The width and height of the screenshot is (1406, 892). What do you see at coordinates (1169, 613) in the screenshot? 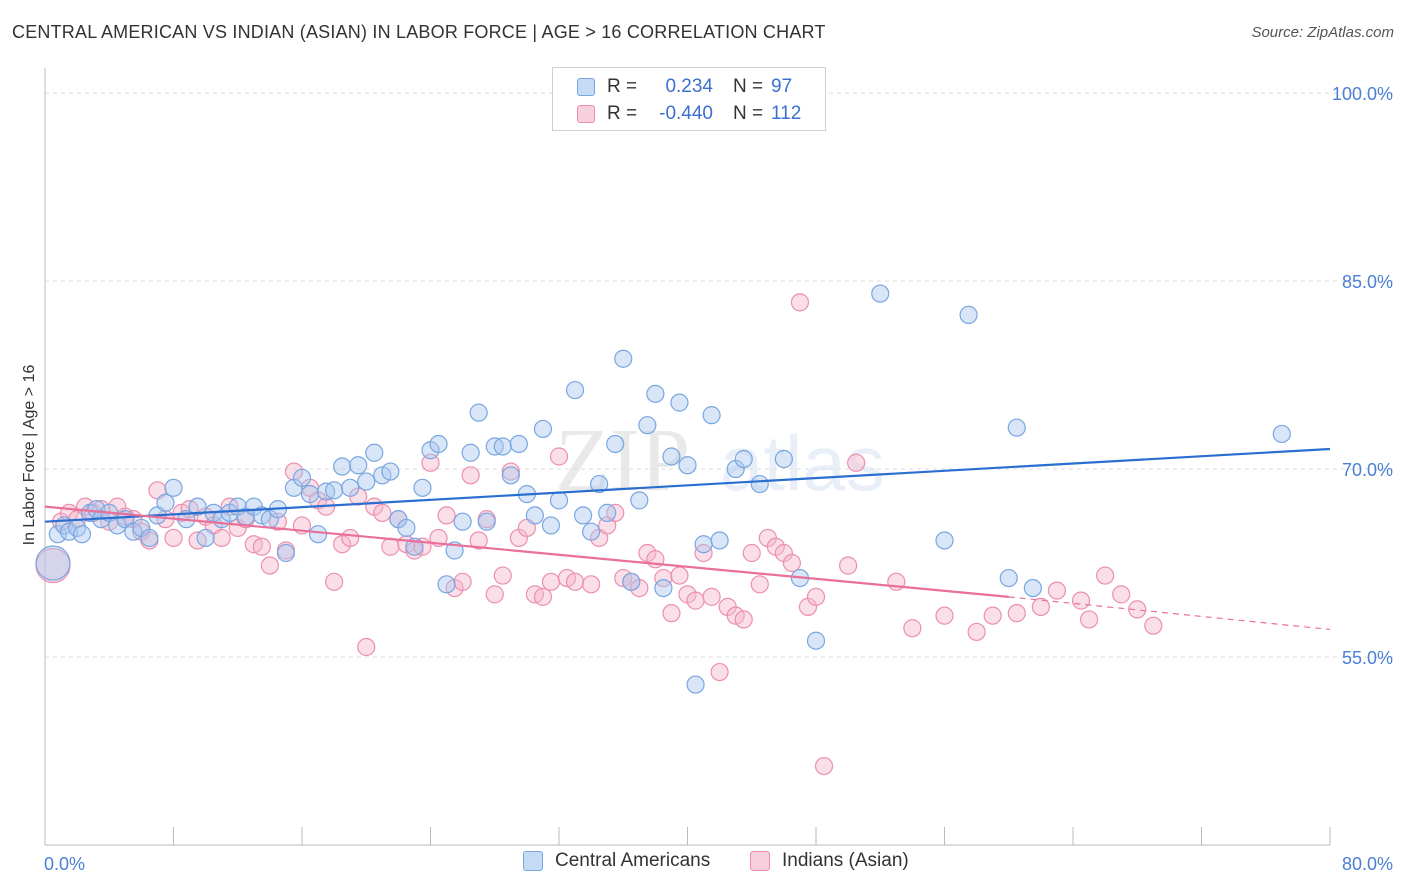
I see `trend-line-indians-asian-extension` at bounding box center [1169, 613].